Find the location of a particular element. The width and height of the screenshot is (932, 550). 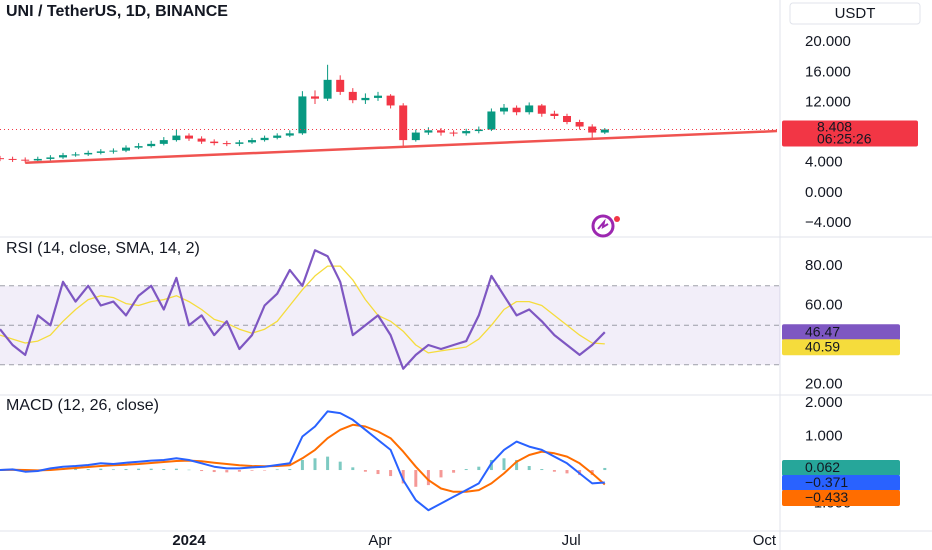

rsi-line is located at coordinates (302, 309).